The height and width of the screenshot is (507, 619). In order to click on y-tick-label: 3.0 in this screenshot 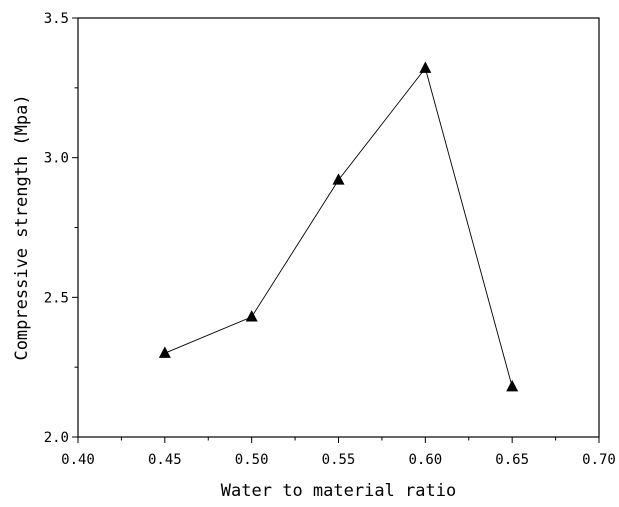, I will do `click(56, 159)`.